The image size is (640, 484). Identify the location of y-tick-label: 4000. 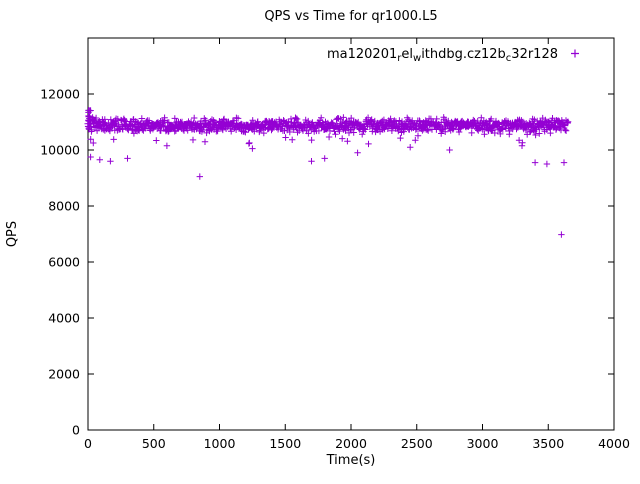
(64, 318).